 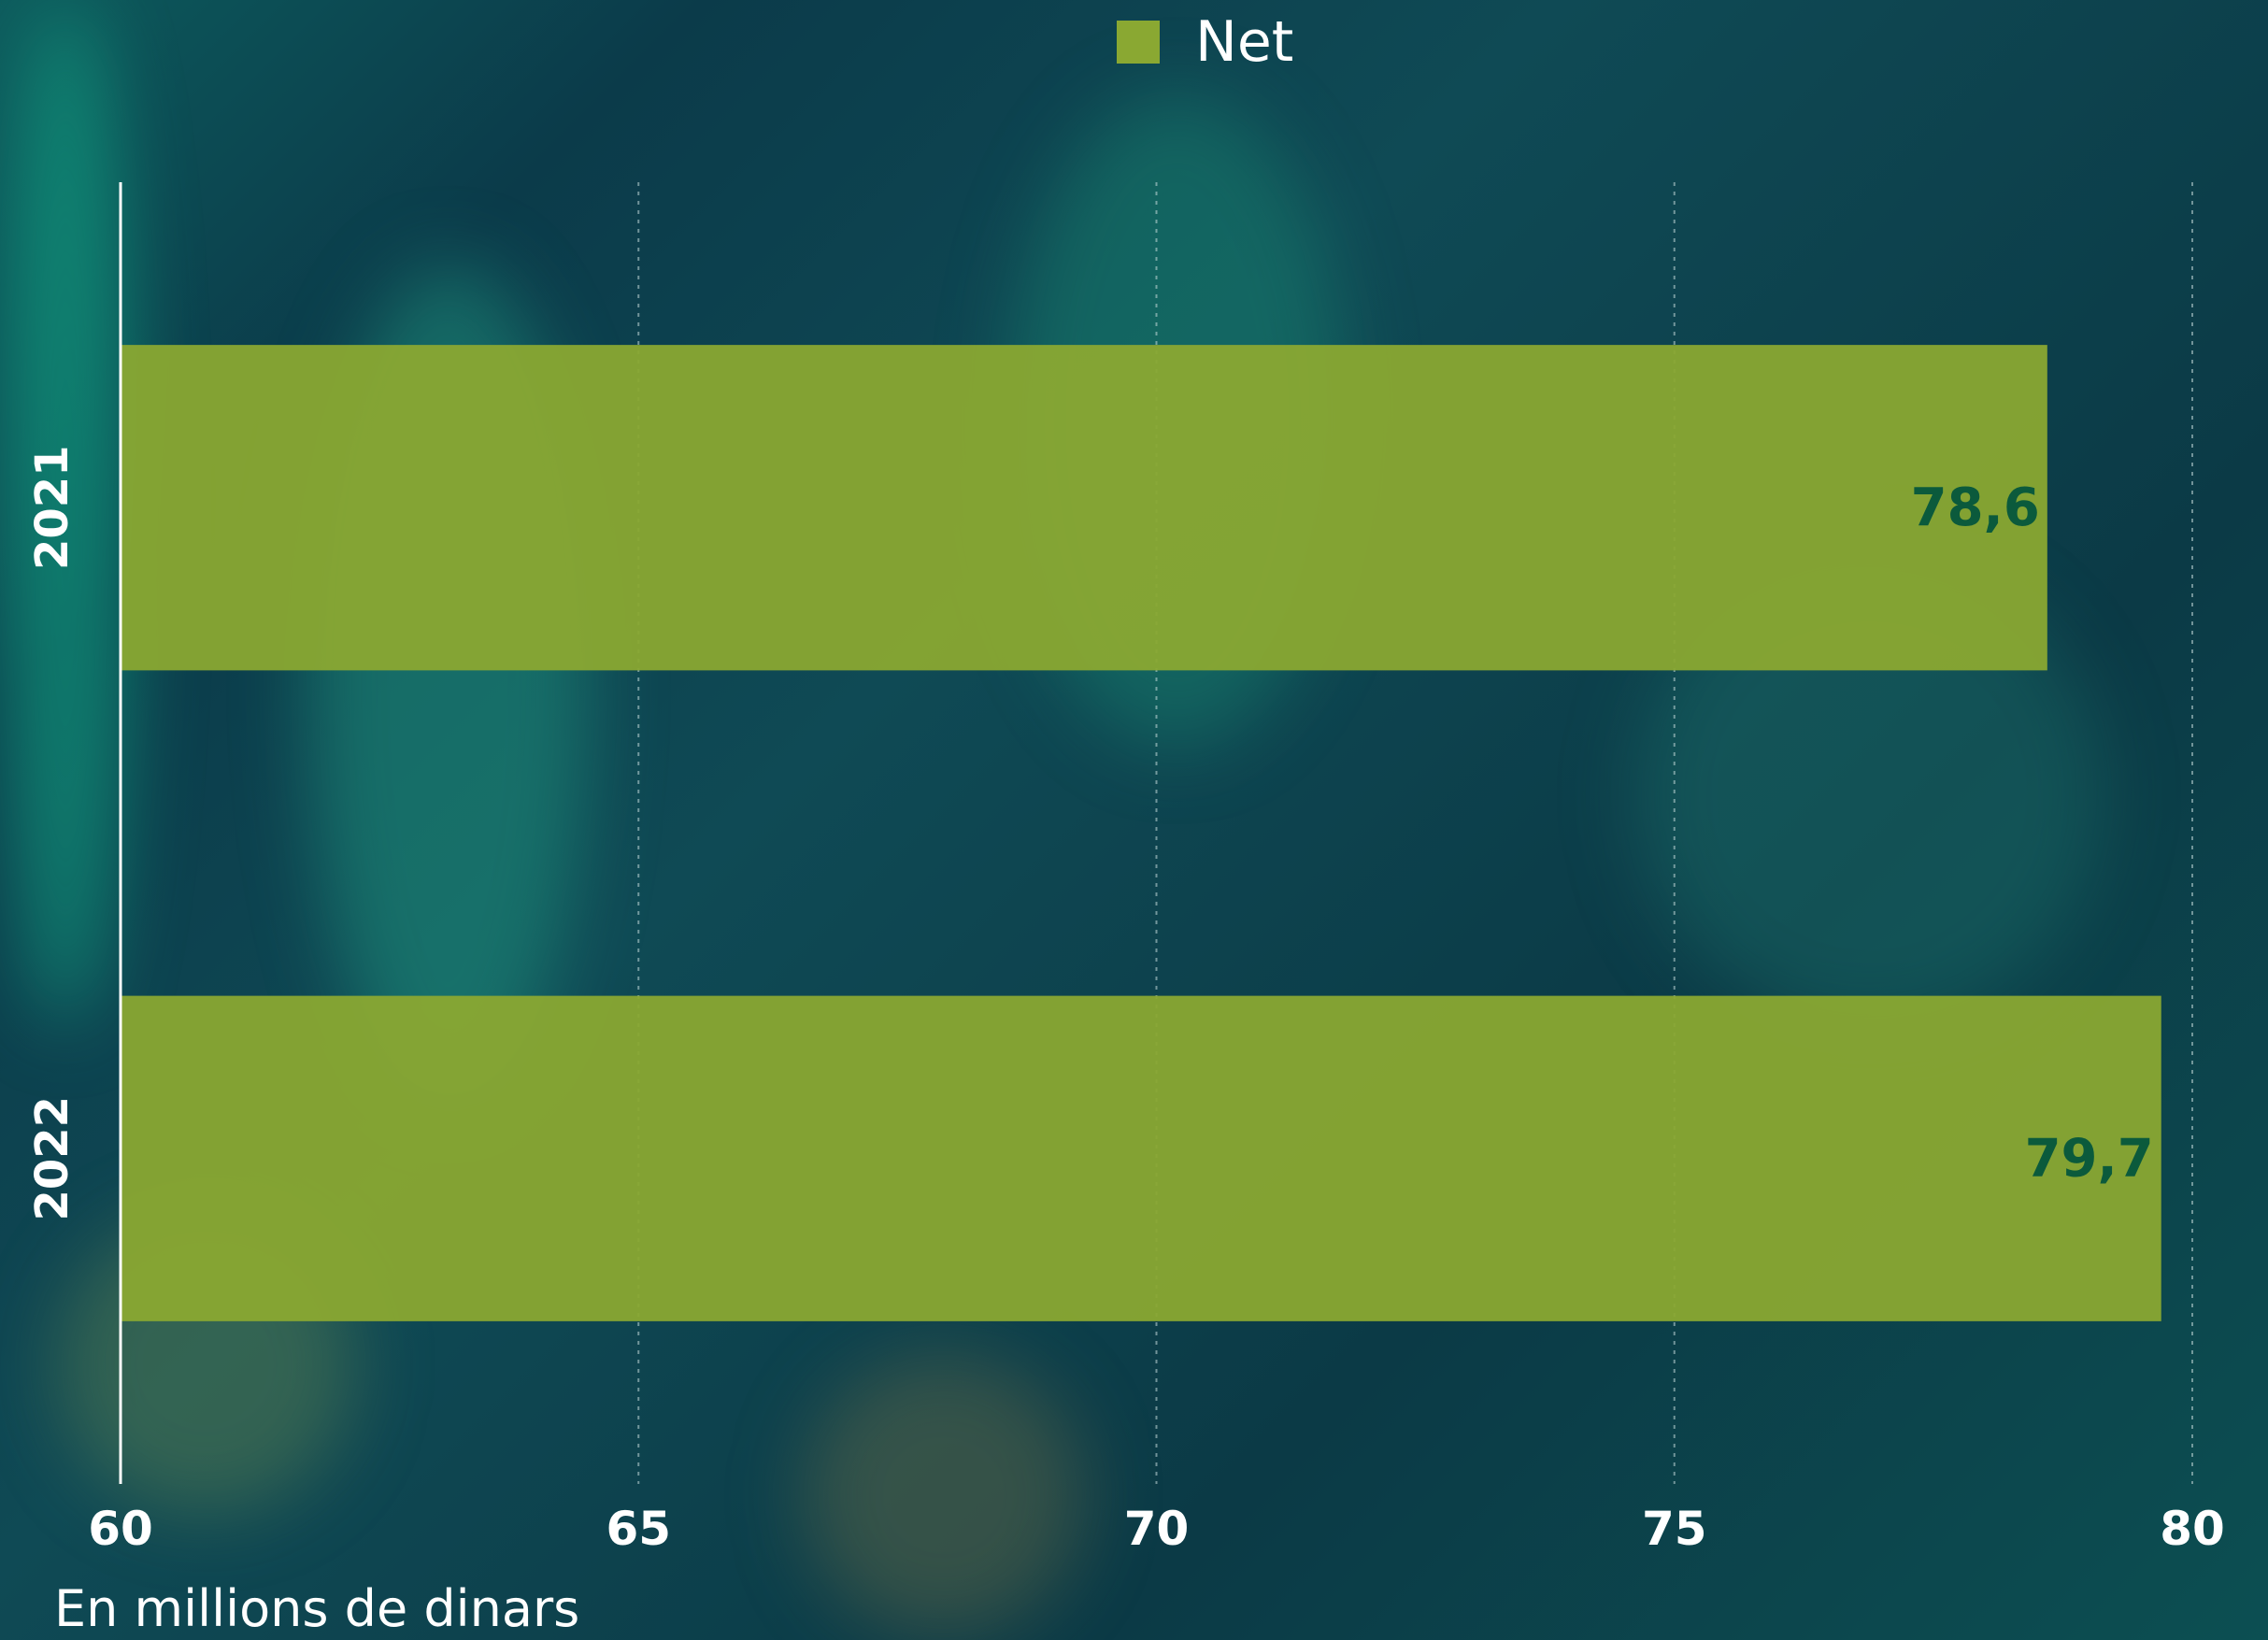 What do you see at coordinates (1244, 42) in the screenshot?
I see `legend-label: Net` at bounding box center [1244, 42].